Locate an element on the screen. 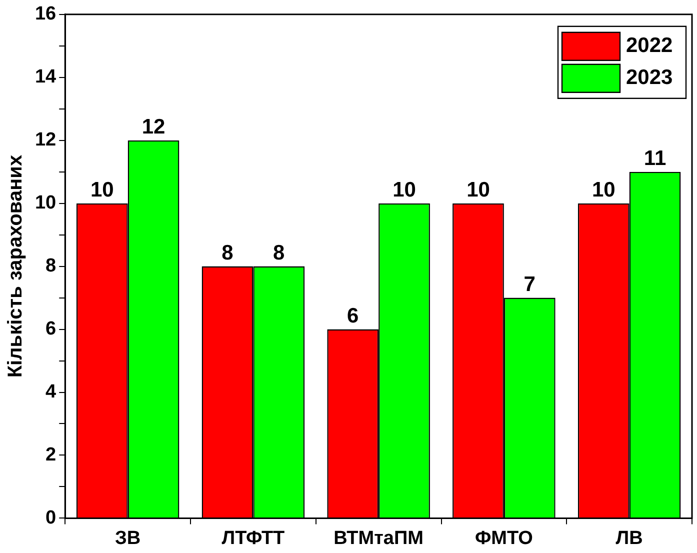  y-tick-label: 0 is located at coordinates (51, 517).